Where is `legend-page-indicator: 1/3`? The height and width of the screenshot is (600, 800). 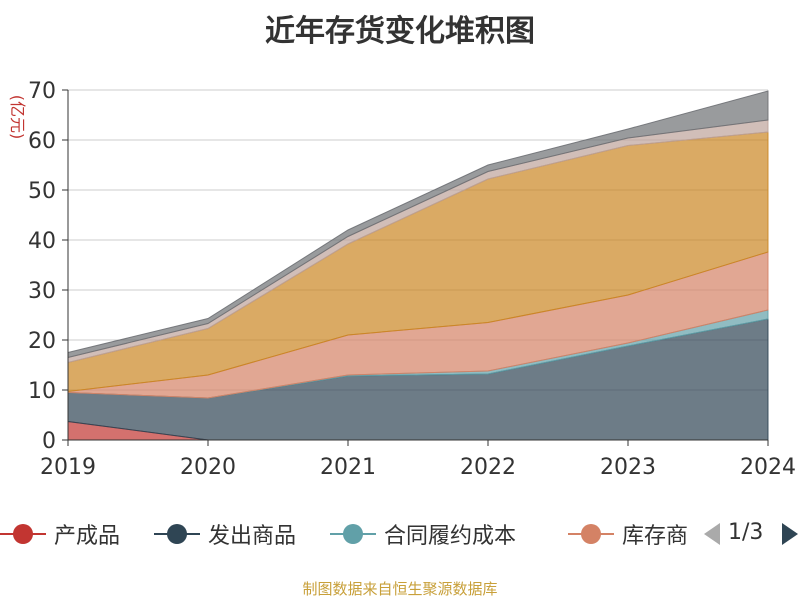
legend-page-indicator: 1/3 is located at coordinates (746, 532).